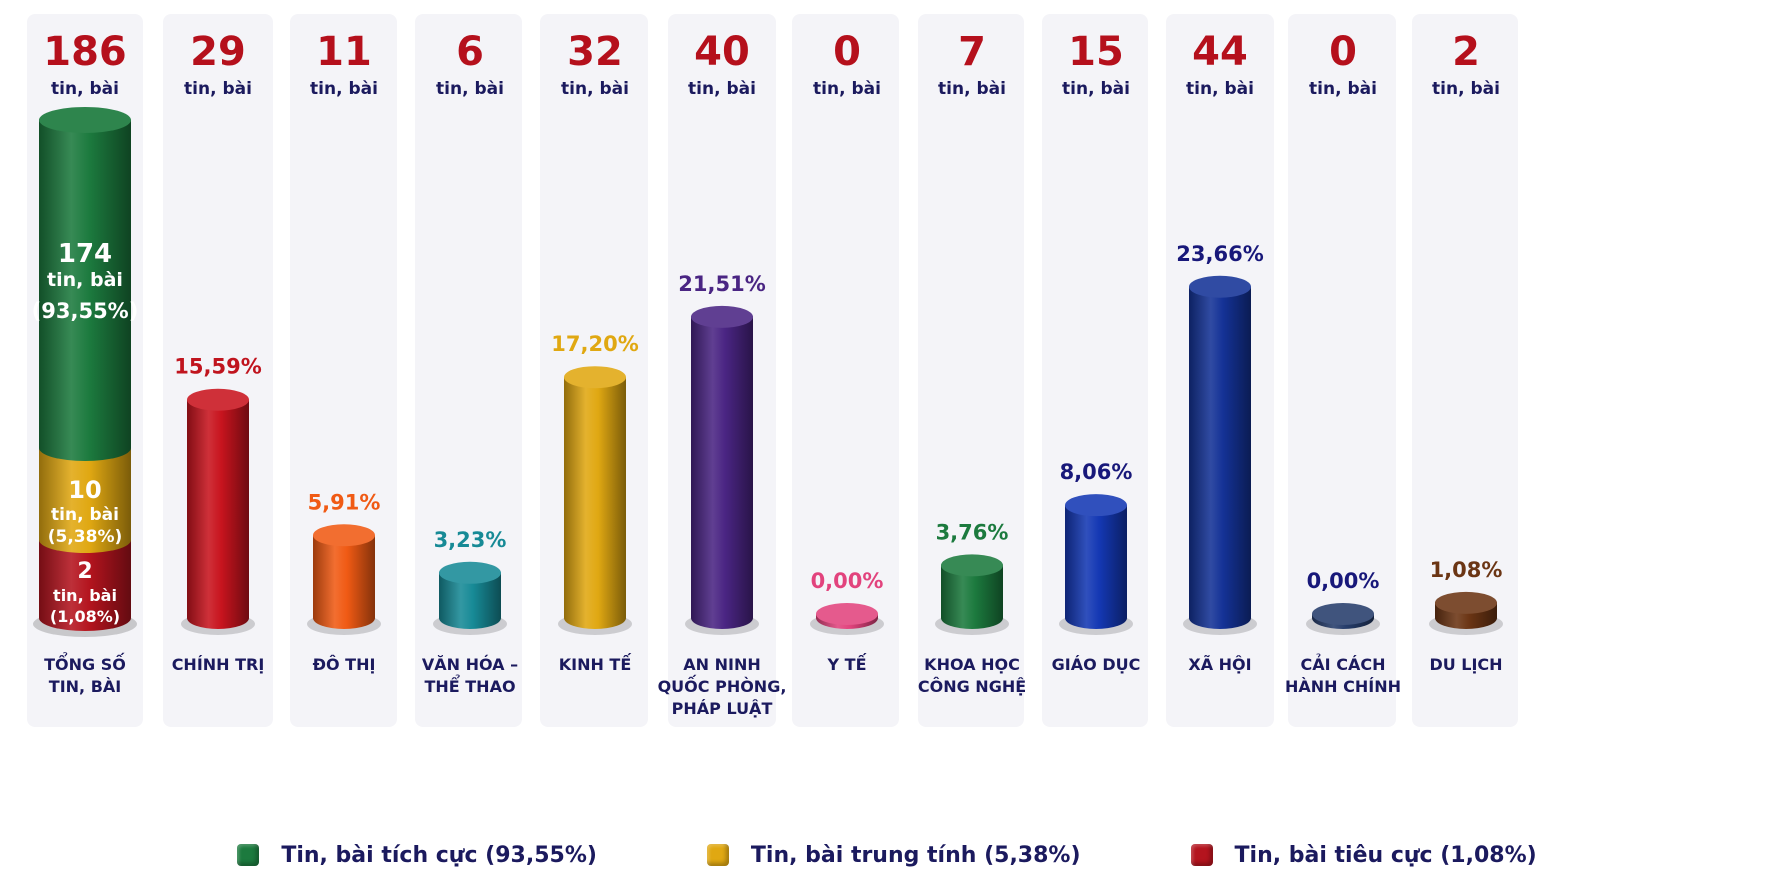  I want to click on count-label-1: 29, so click(218, 52).